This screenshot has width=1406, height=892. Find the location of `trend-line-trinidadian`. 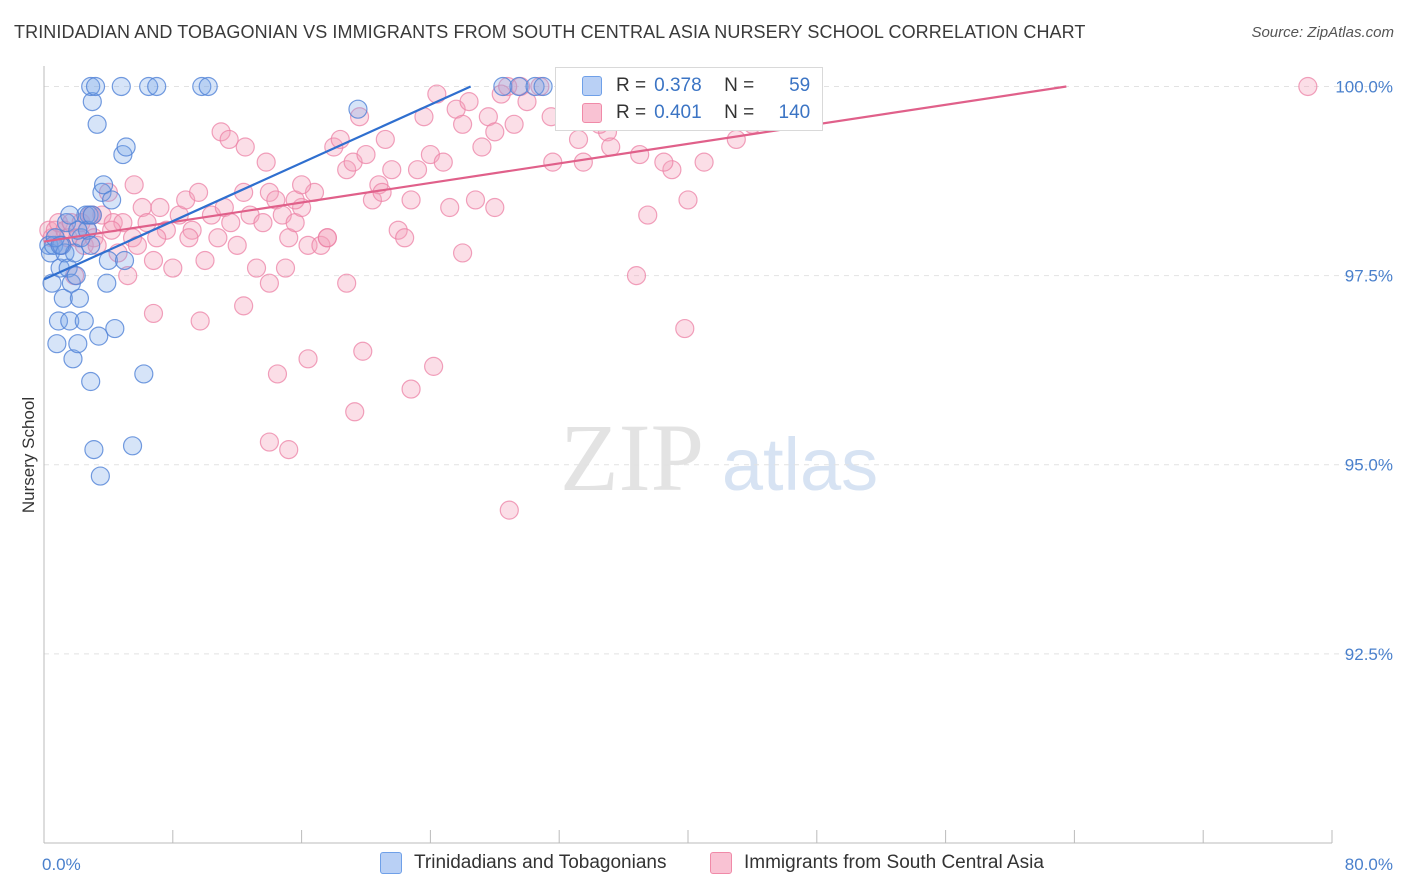

trend-line-trinidadian is located at coordinates (257, 183).